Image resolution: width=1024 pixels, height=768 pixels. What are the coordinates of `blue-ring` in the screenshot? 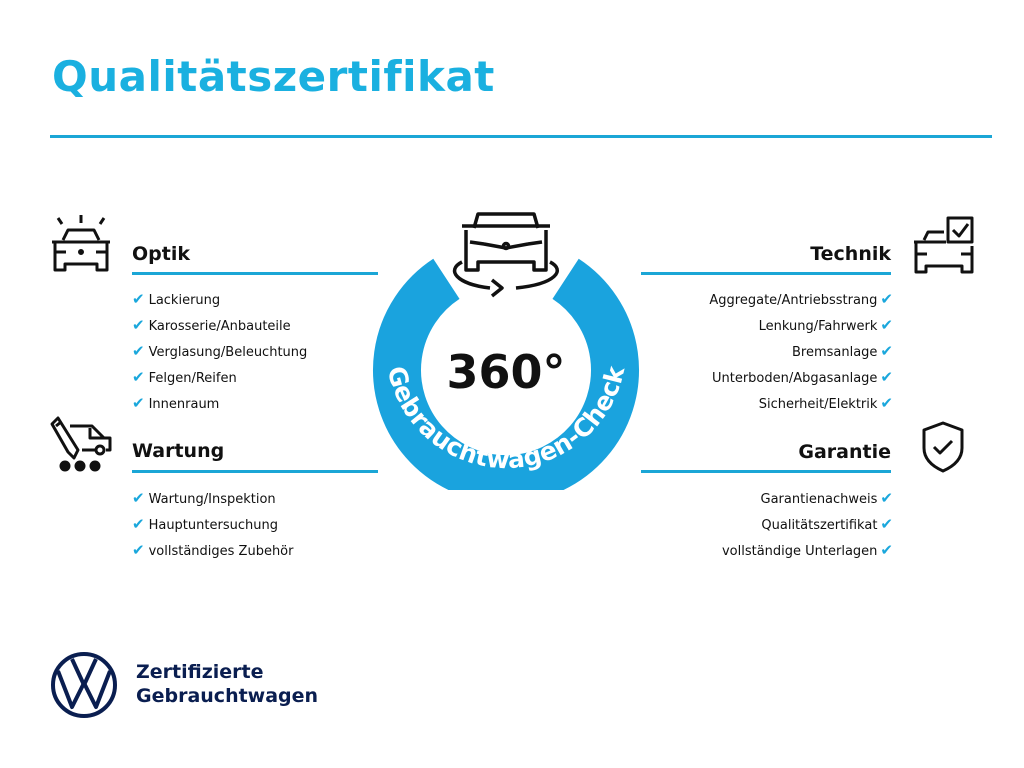 It's located at (506, 374).